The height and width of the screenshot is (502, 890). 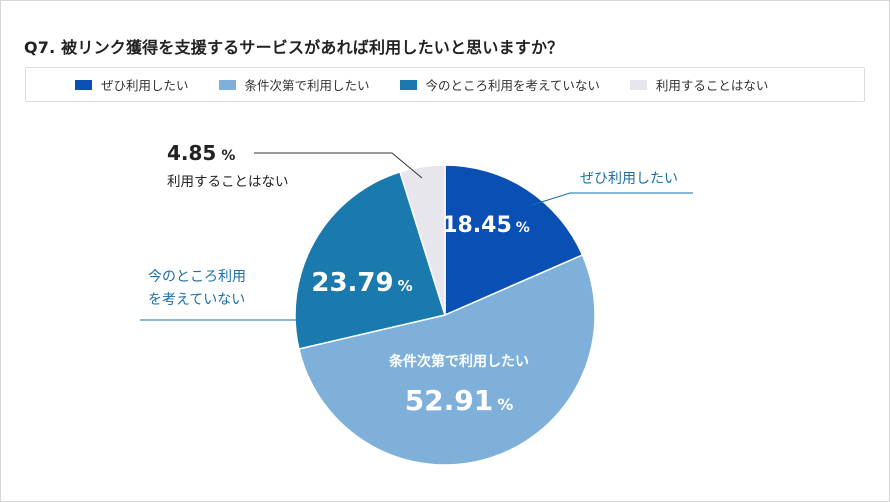 I want to click on legend-label-0: ぜひ利用したい, so click(x=145, y=85).